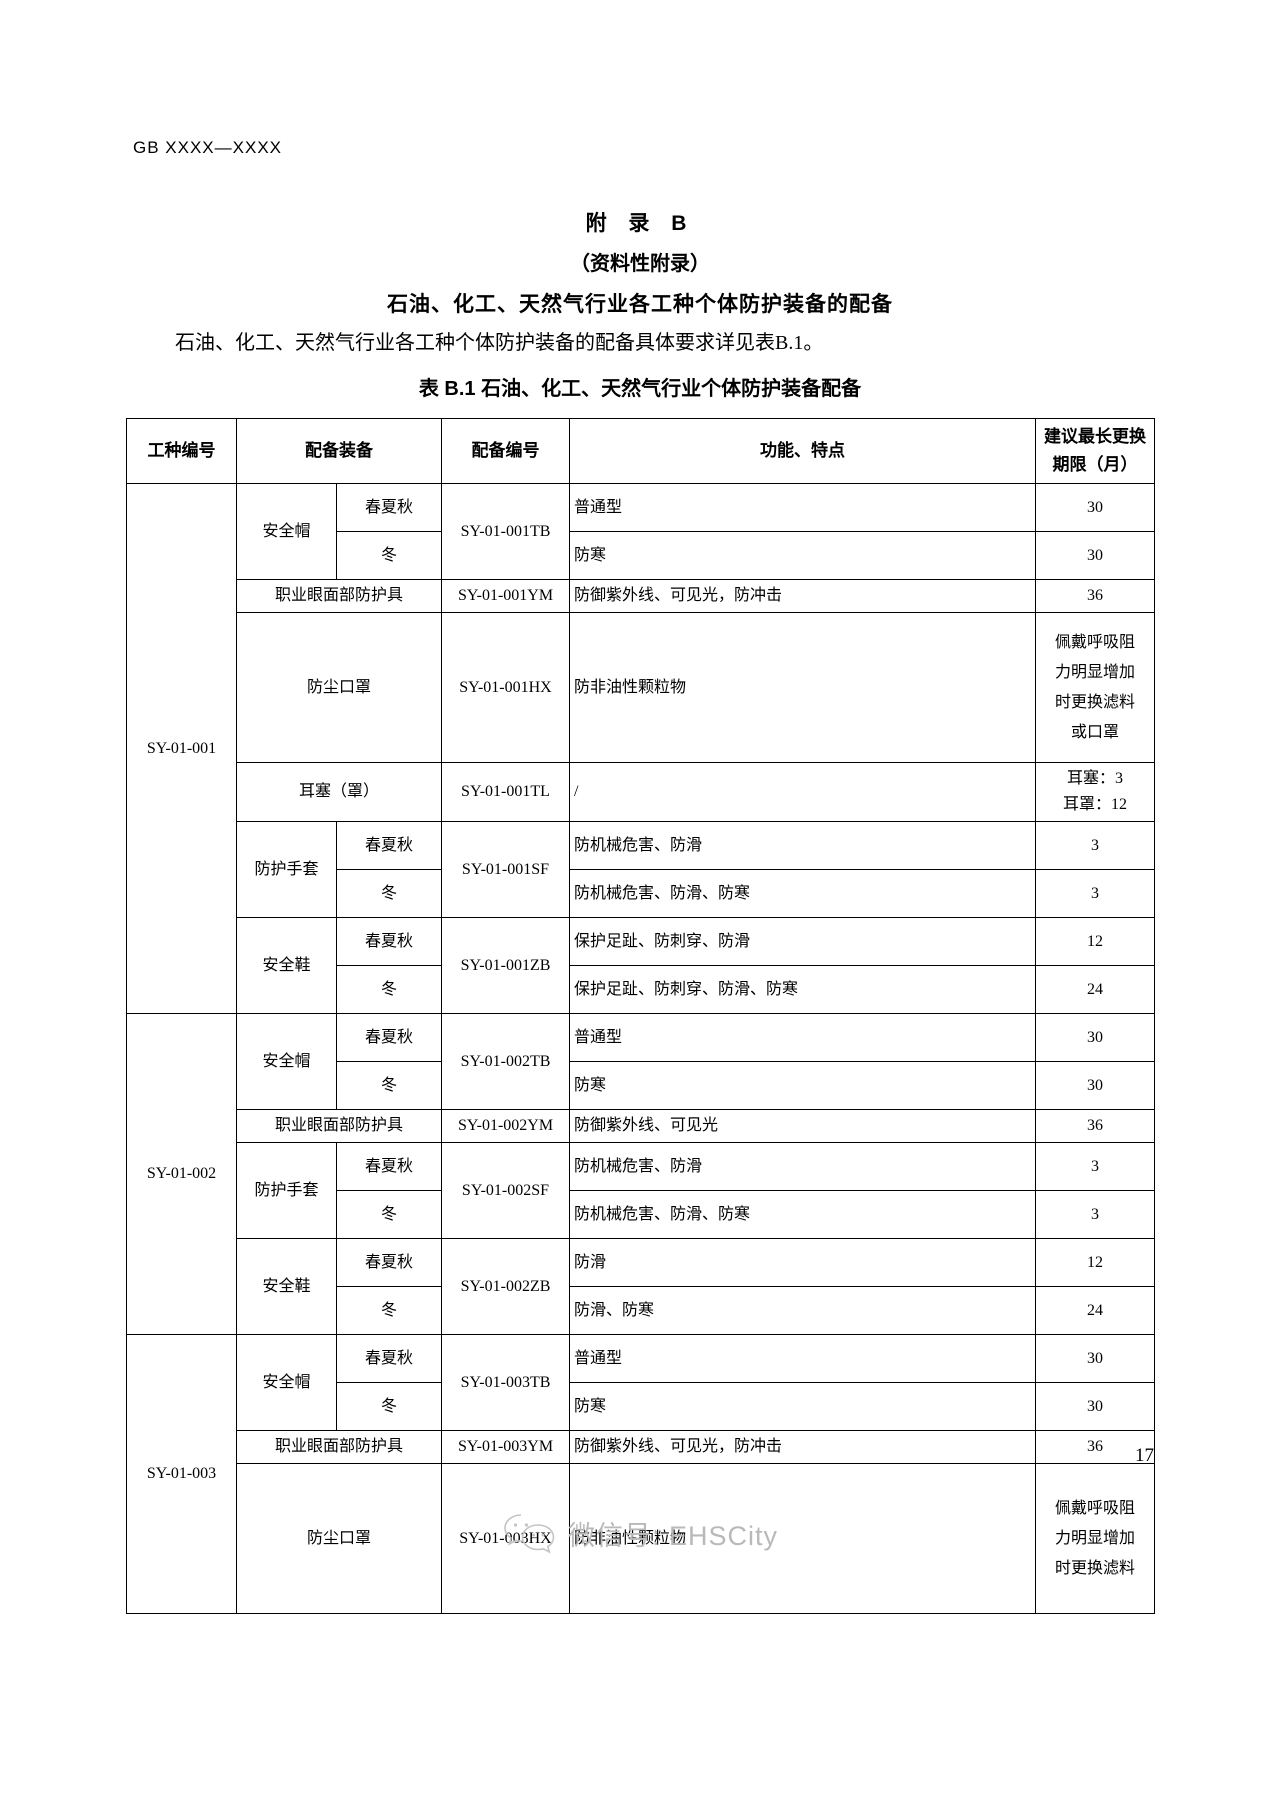 The height and width of the screenshot is (1810, 1280). What do you see at coordinates (505, 869) in the screenshot?
I see `cell-equipment-code: SY-01-001SF` at bounding box center [505, 869].